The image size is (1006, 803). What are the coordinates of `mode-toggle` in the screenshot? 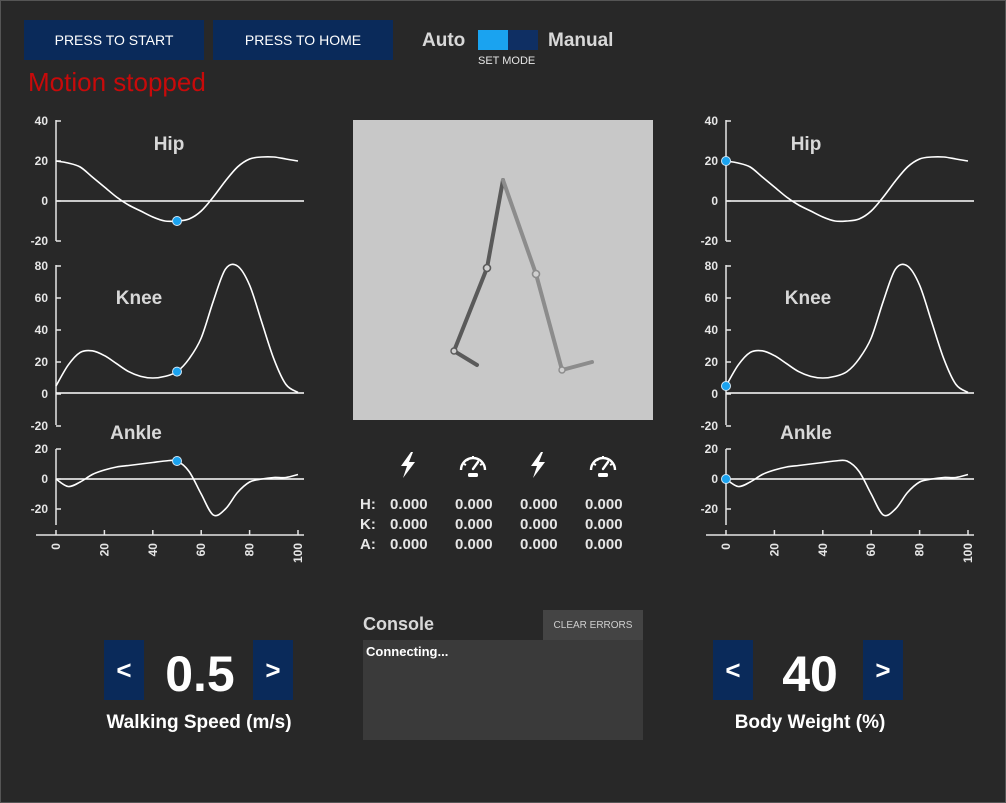 It's located at (508, 40).